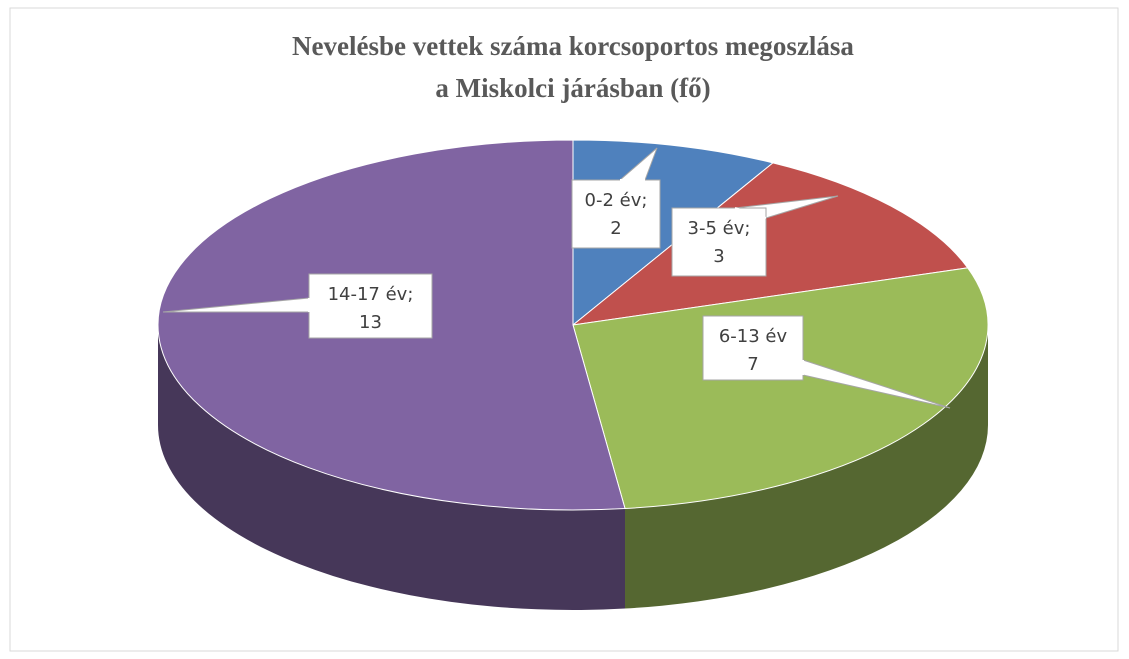 This screenshot has width=1129, height=659. I want to click on data-label-value: 2, so click(615, 228).